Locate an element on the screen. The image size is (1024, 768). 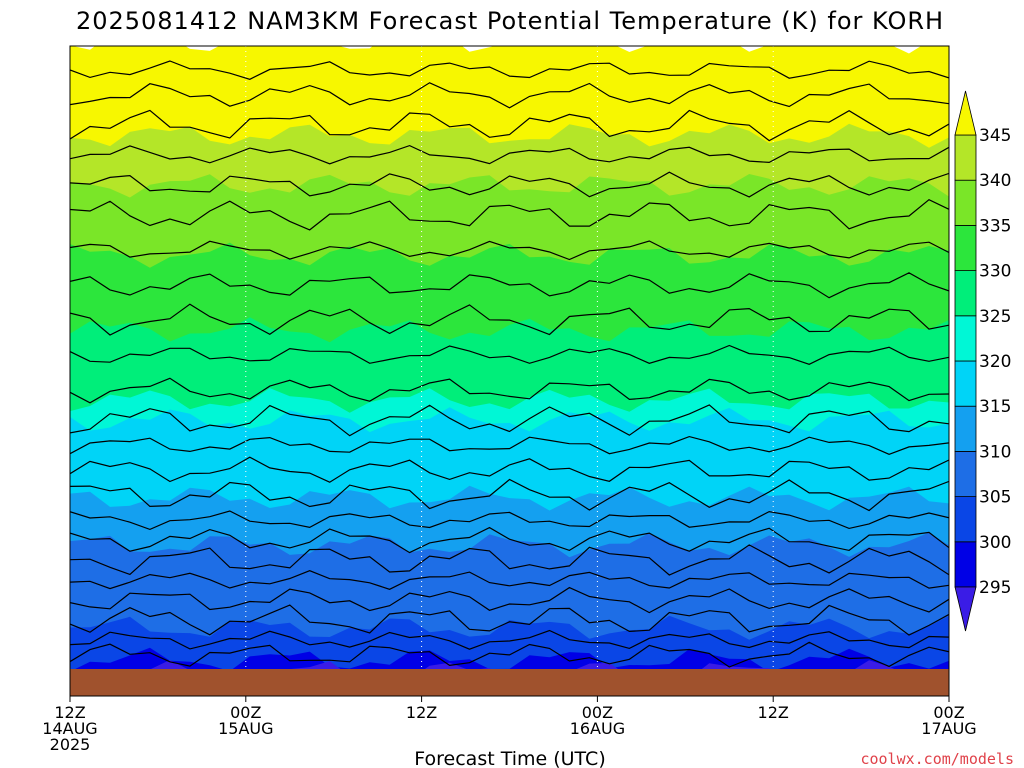
colorbar-extend-bottom is located at coordinates (965, 609).